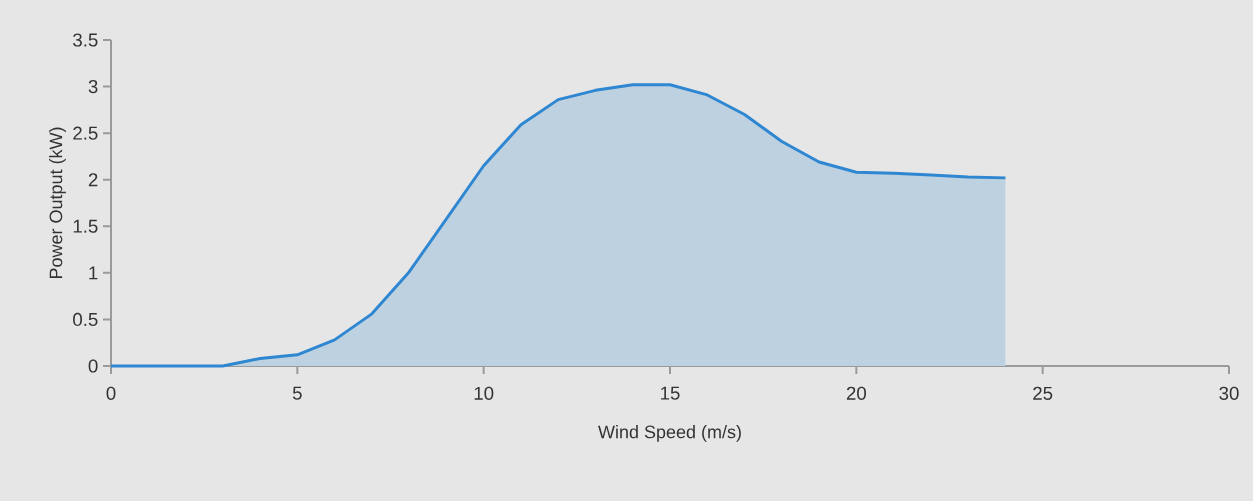 The width and height of the screenshot is (1253, 501). I want to click on y-tick-label: 3.5, so click(85, 40).